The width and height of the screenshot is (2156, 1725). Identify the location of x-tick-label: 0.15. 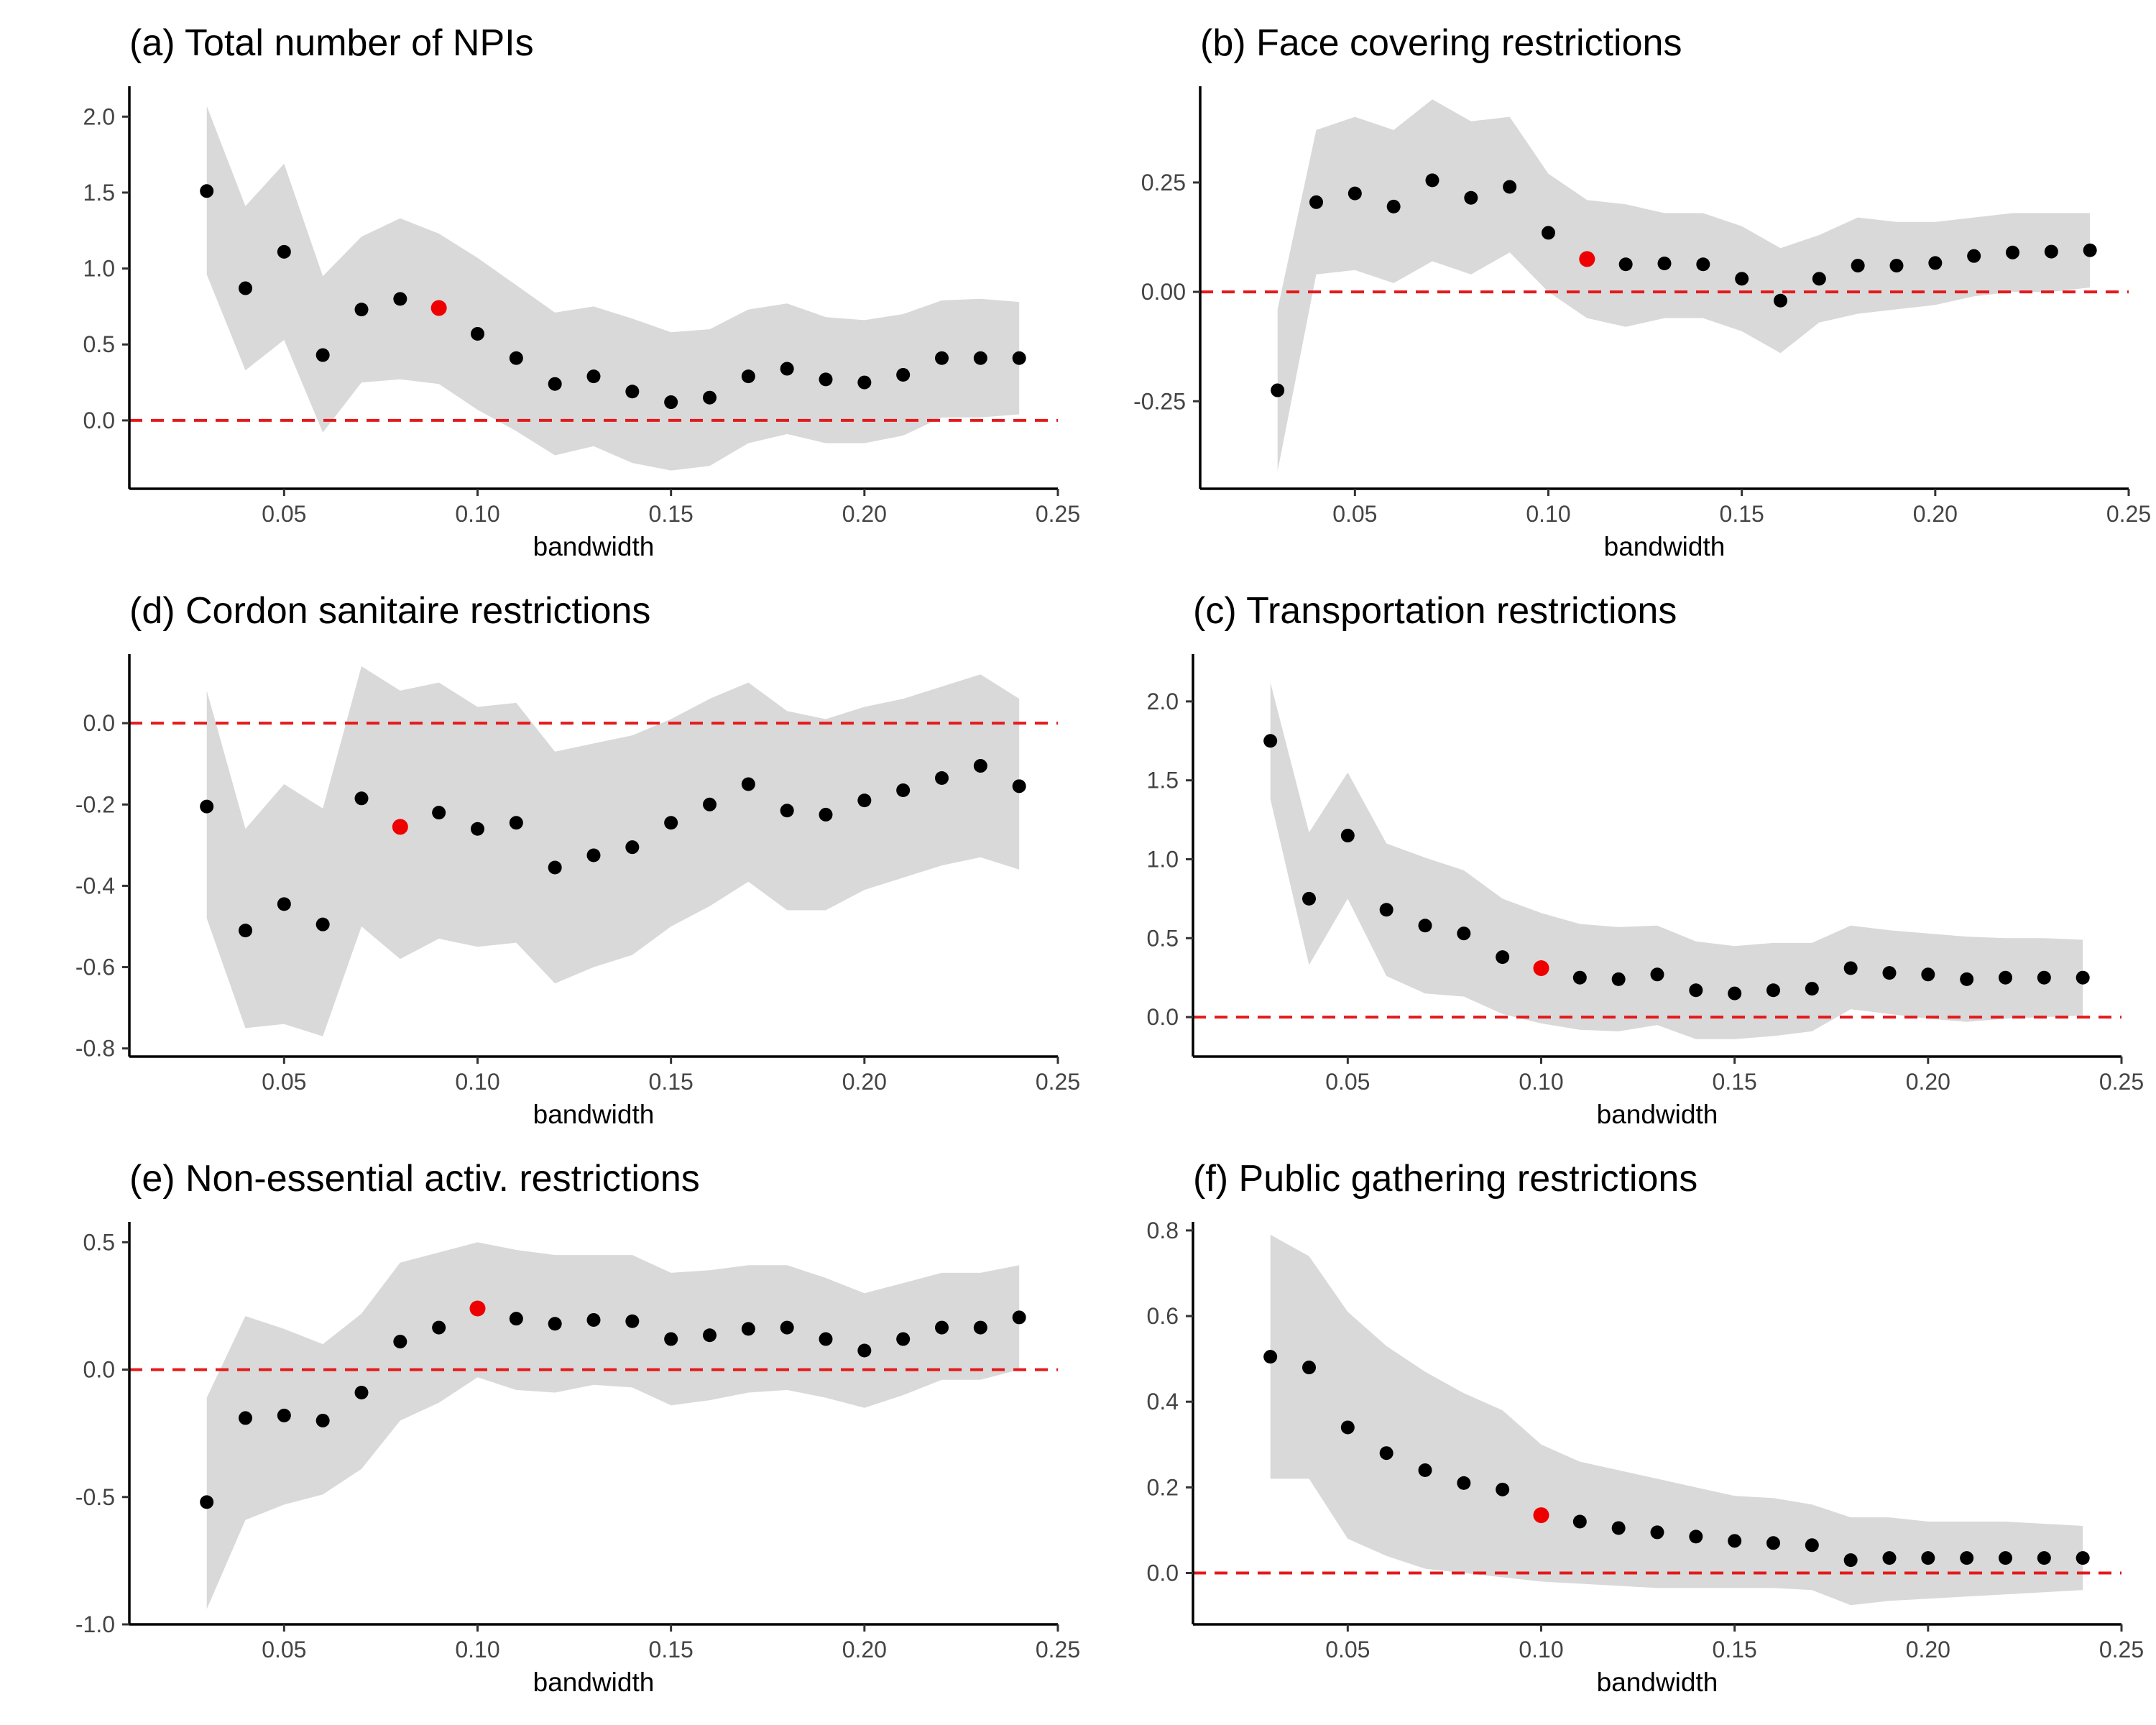
(1735, 1082).